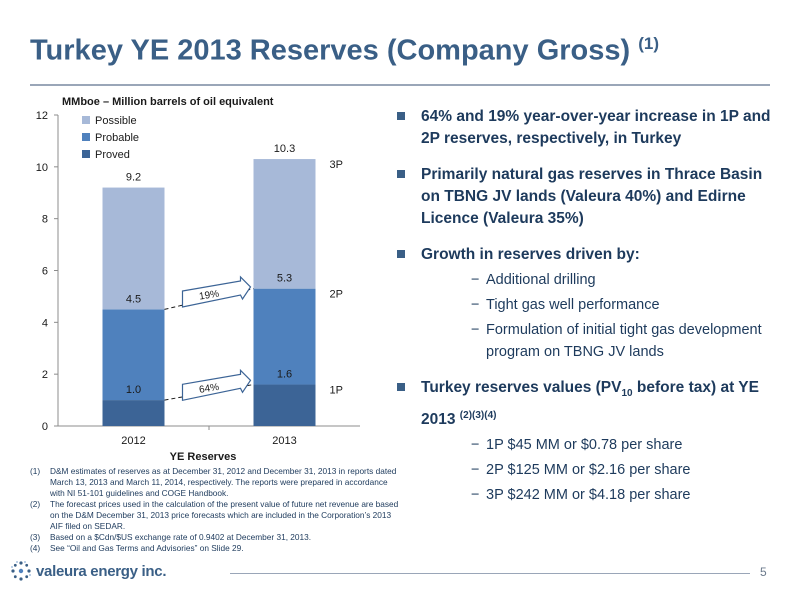 The image size is (800, 600). I want to click on footnote-number: (4), so click(35, 548).